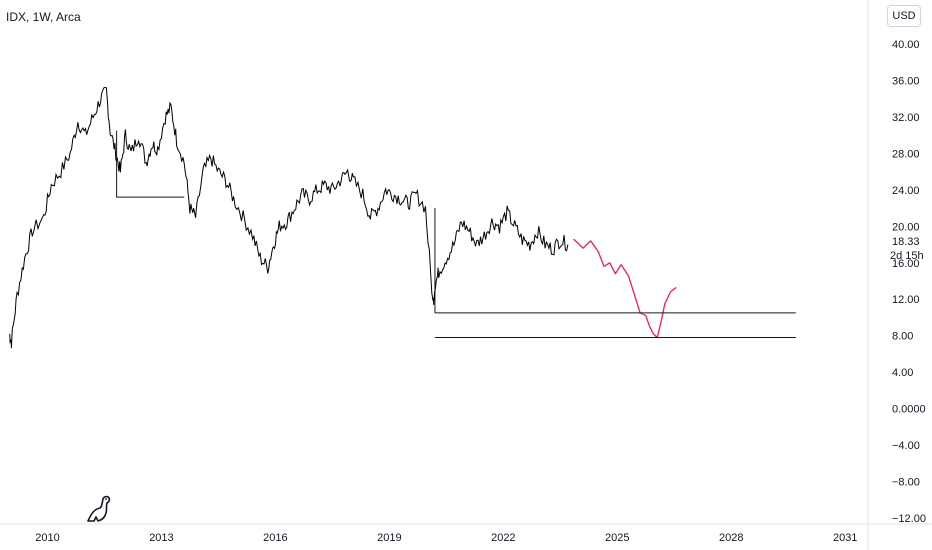 Image resolution: width=932 pixels, height=550 pixels. What do you see at coordinates (617, 538) in the screenshot?
I see `x-tick-label: 2025` at bounding box center [617, 538].